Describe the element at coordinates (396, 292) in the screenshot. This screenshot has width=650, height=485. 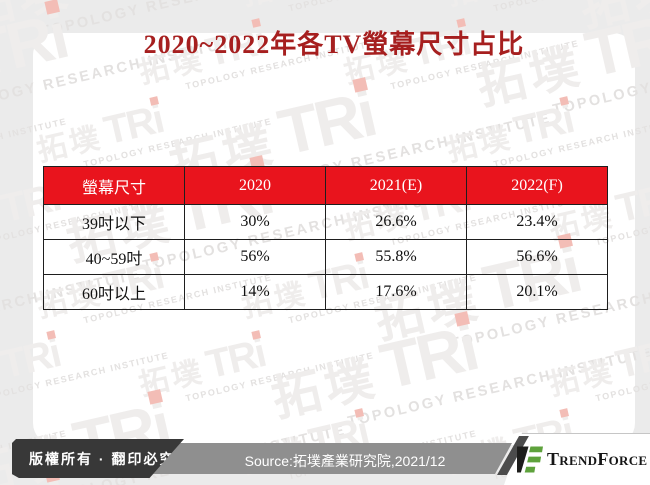
I see `cell-value: 17.6%` at that location.